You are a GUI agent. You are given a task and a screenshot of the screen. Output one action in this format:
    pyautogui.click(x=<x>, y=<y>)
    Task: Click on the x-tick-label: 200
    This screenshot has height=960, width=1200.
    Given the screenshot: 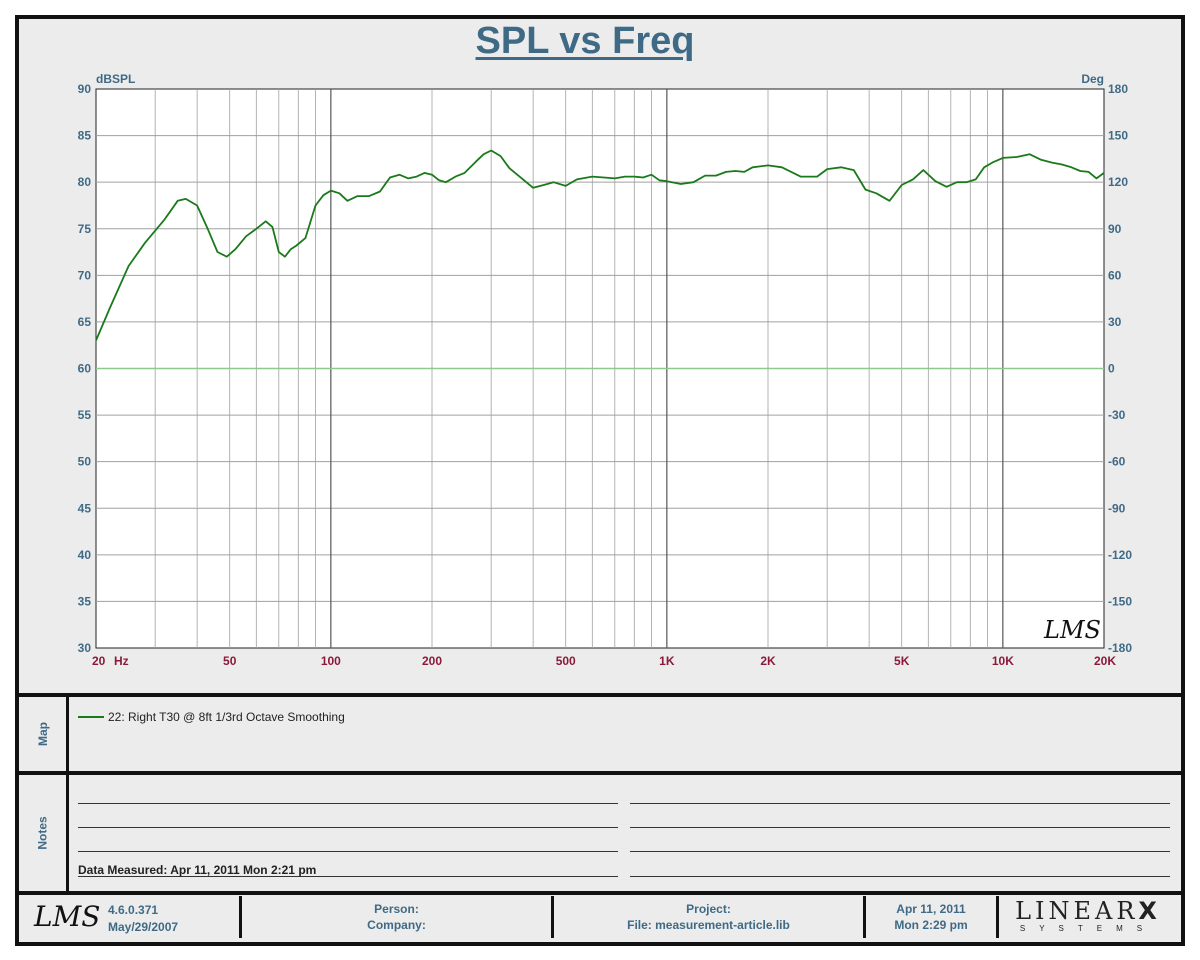 What is the action you would take?
    pyautogui.click(x=432, y=661)
    